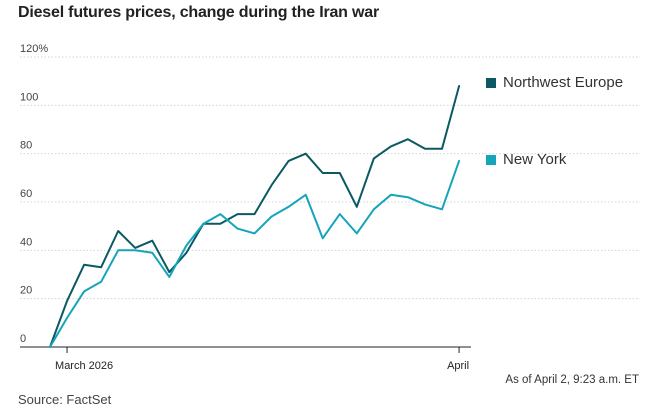 The height and width of the screenshot is (418, 665). Describe the element at coordinates (29, 97) in the screenshot. I see `y-tick-label-100: 100` at that location.